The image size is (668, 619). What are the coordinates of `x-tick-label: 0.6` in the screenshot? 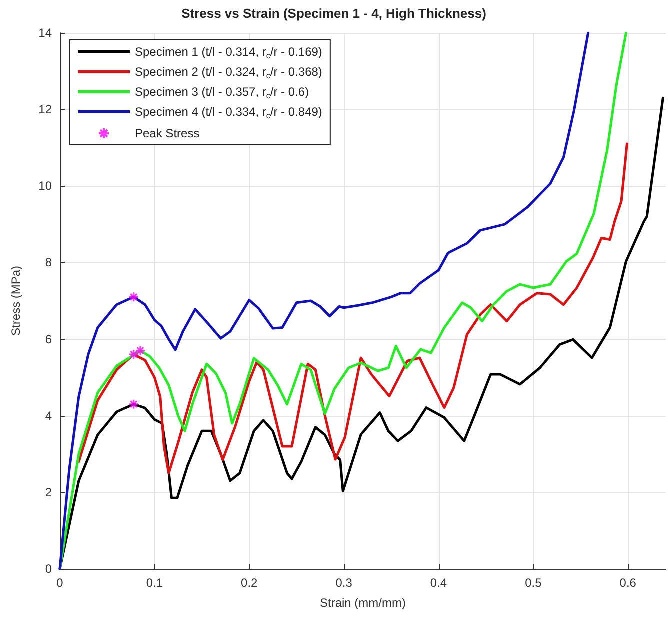 It's located at (628, 583).